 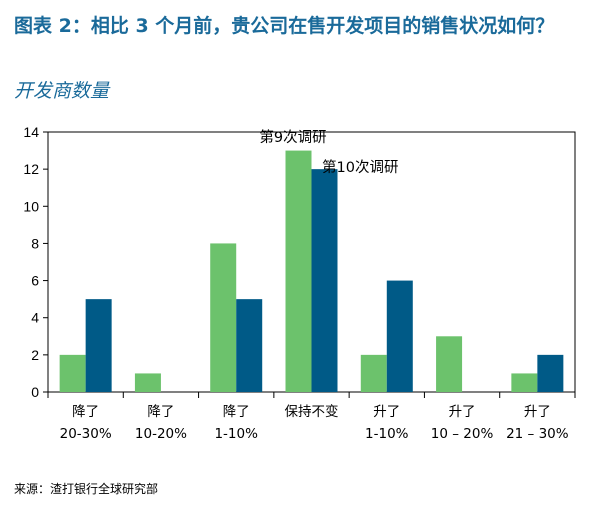 What do you see at coordinates (35, 392) in the screenshot?
I see `y-tick-label: 0` at bounding box center [35, 392].